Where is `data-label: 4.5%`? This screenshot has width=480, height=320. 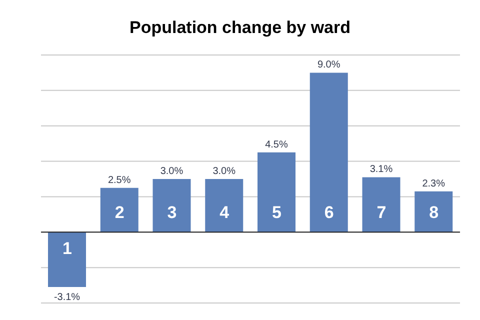
data-label: 4.5% is located at coordinates (276, 144).